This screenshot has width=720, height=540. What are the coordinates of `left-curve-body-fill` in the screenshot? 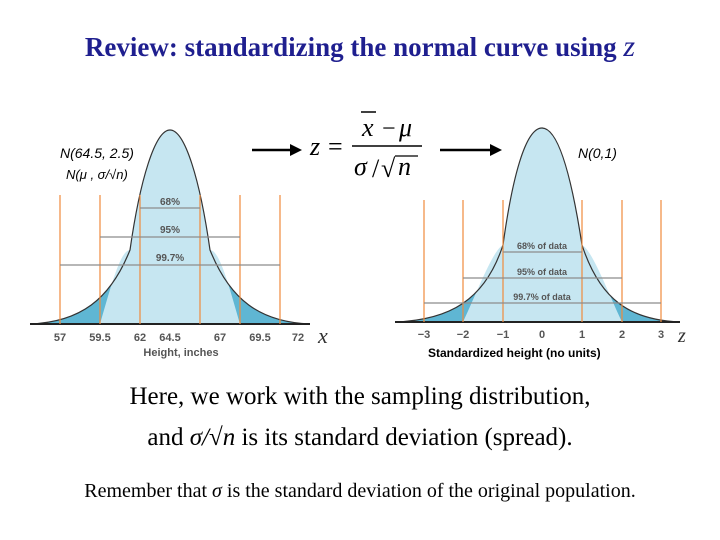 It's located at (170, 227).